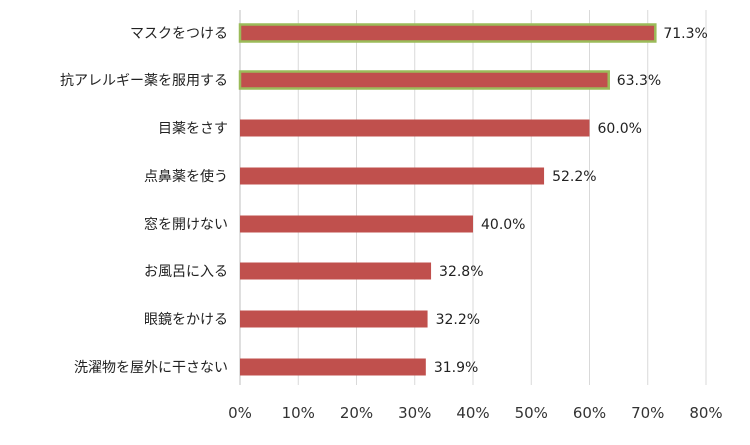  What do you see at coordinates (298, 413) in the screenshot?
I see `x-tick-label: 10%` at bounding box center [298, 413].